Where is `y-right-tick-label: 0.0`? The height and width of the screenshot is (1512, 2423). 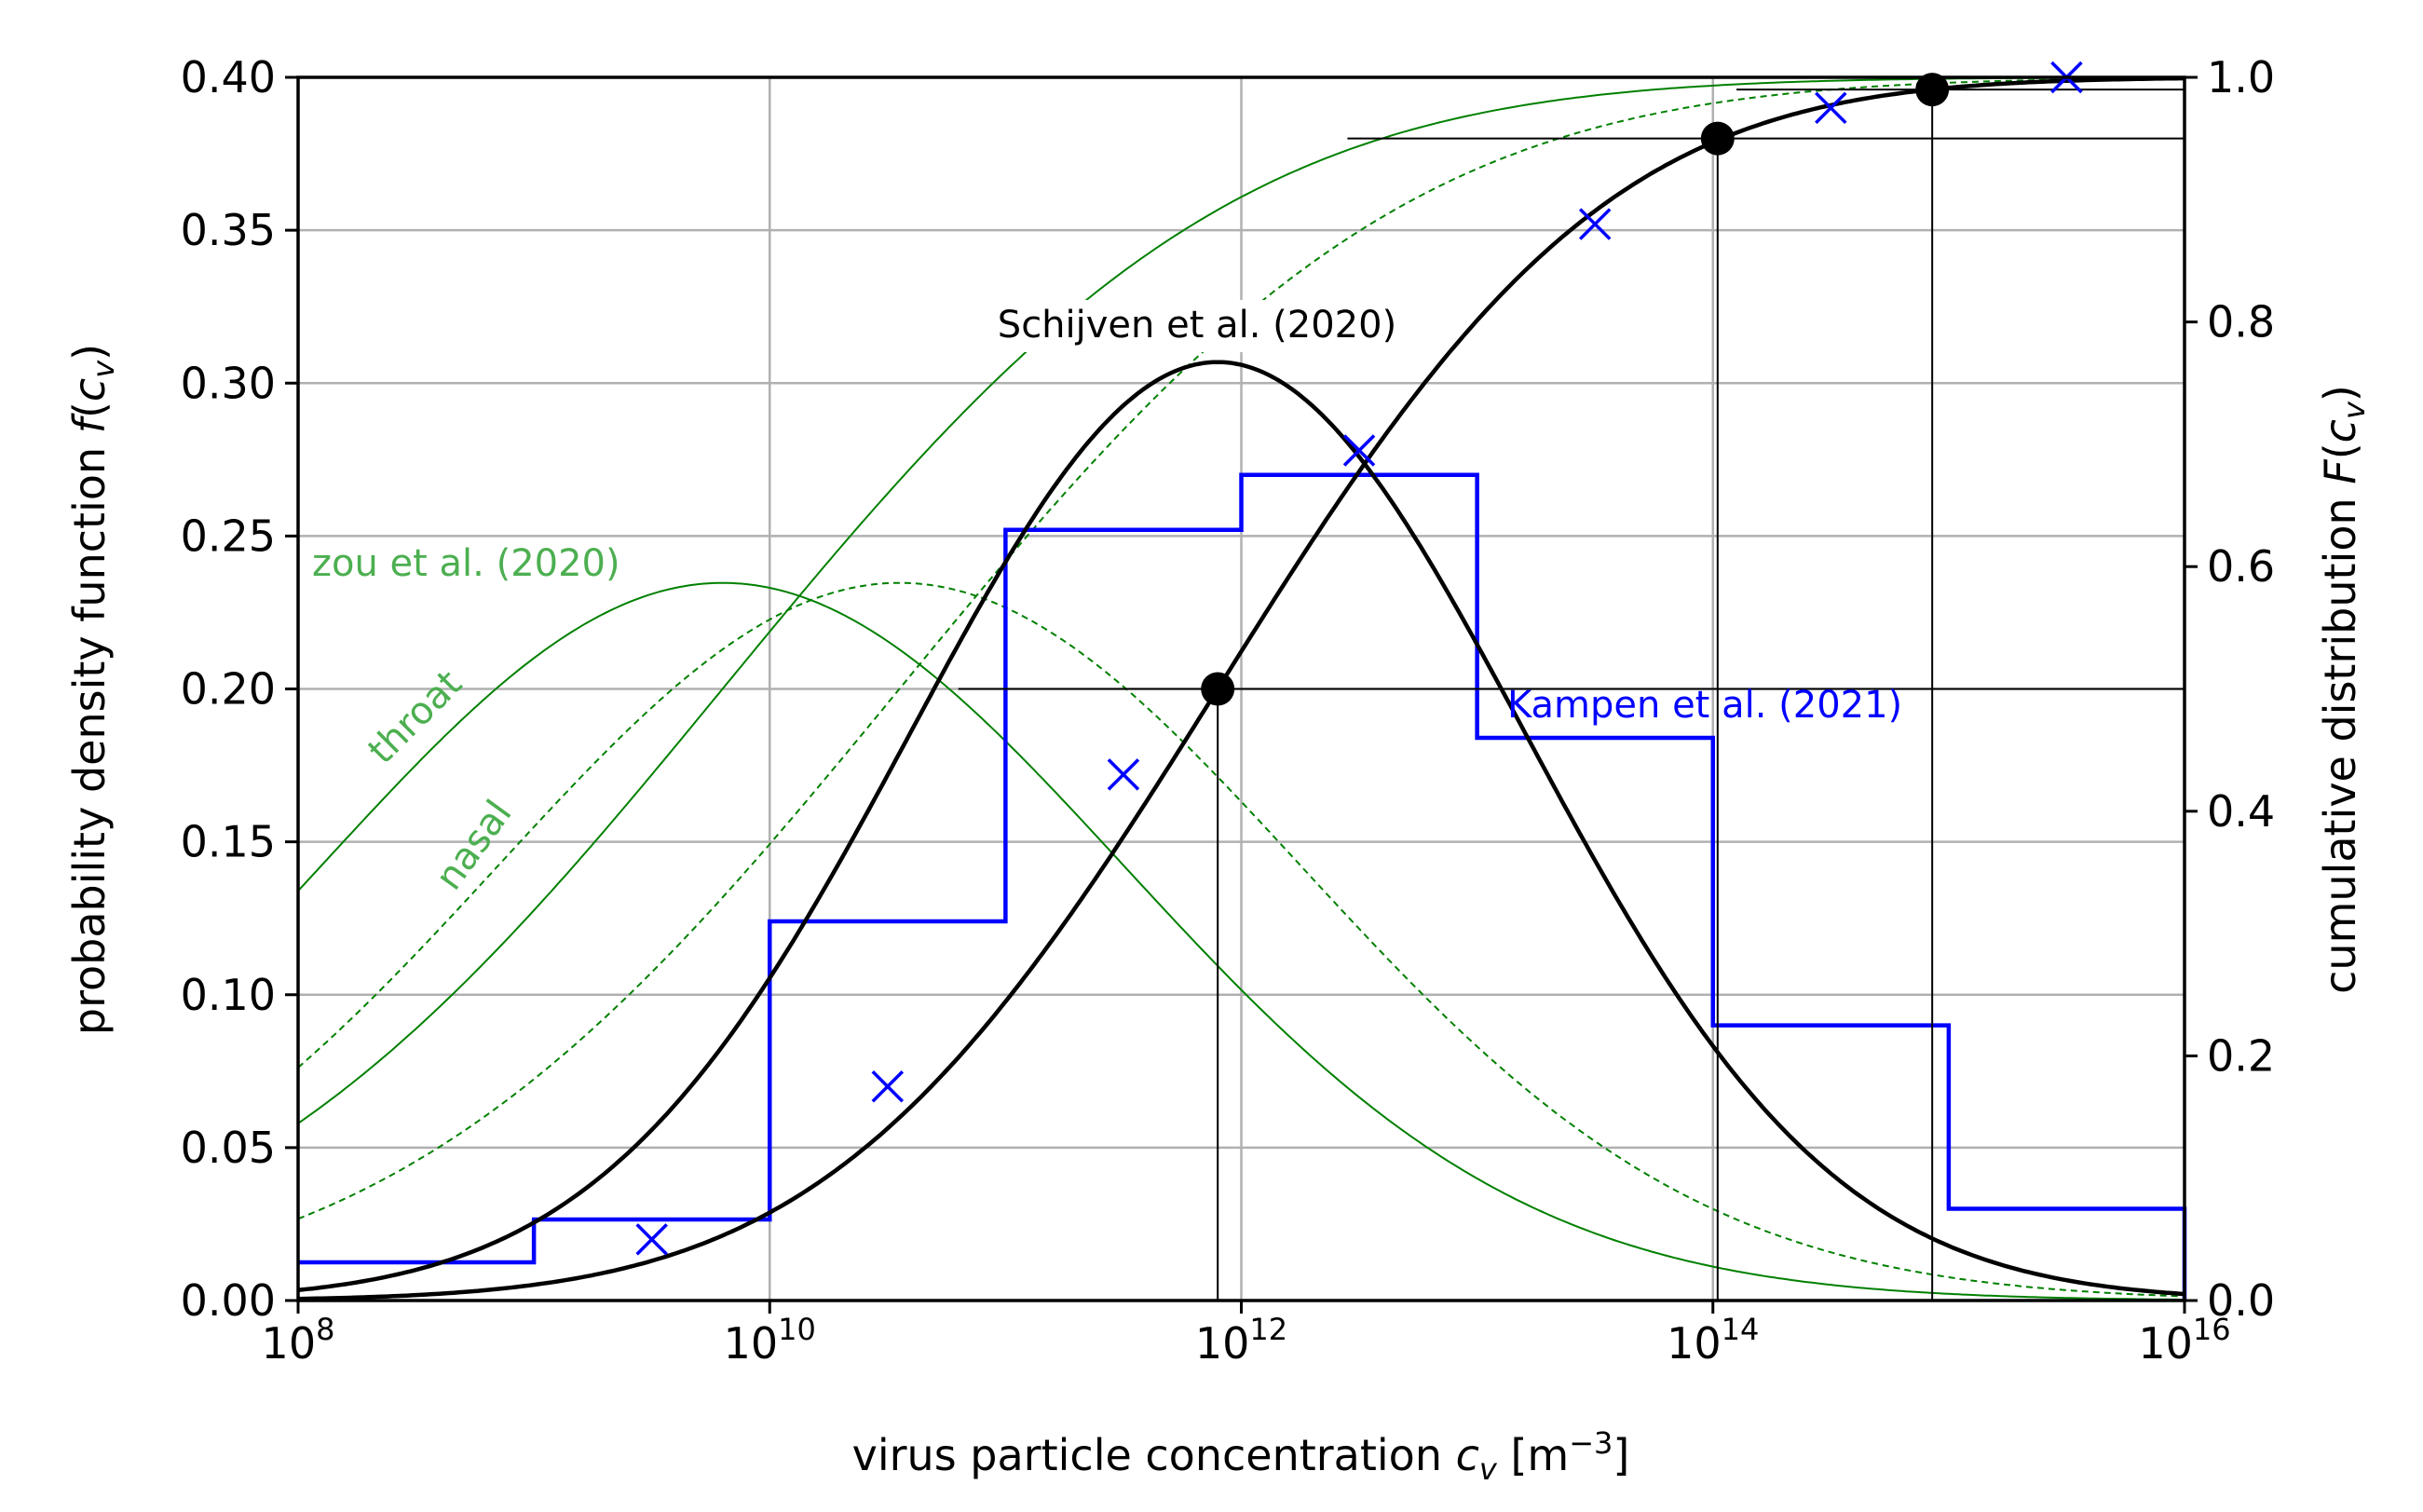 y-right-tick-label: 0.0 is located at coordinates (2241, 1300).